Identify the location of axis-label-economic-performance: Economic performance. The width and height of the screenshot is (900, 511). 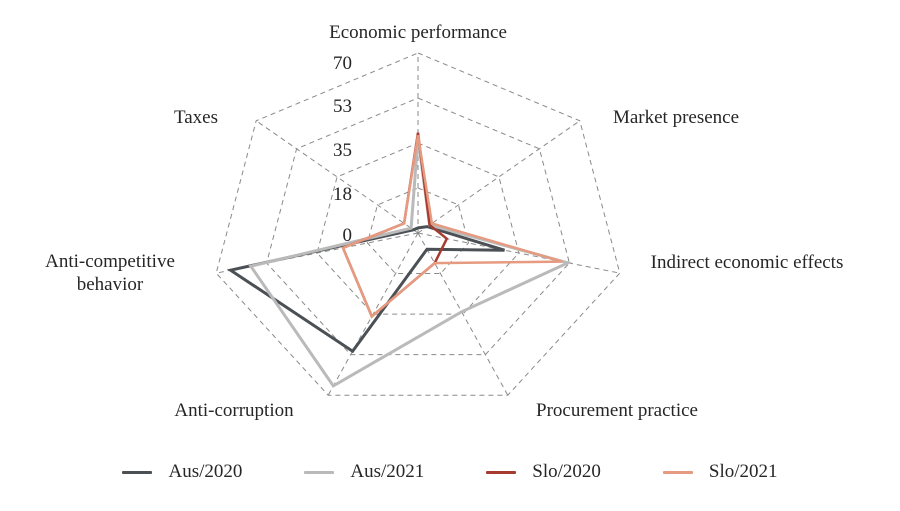
(418, 32).